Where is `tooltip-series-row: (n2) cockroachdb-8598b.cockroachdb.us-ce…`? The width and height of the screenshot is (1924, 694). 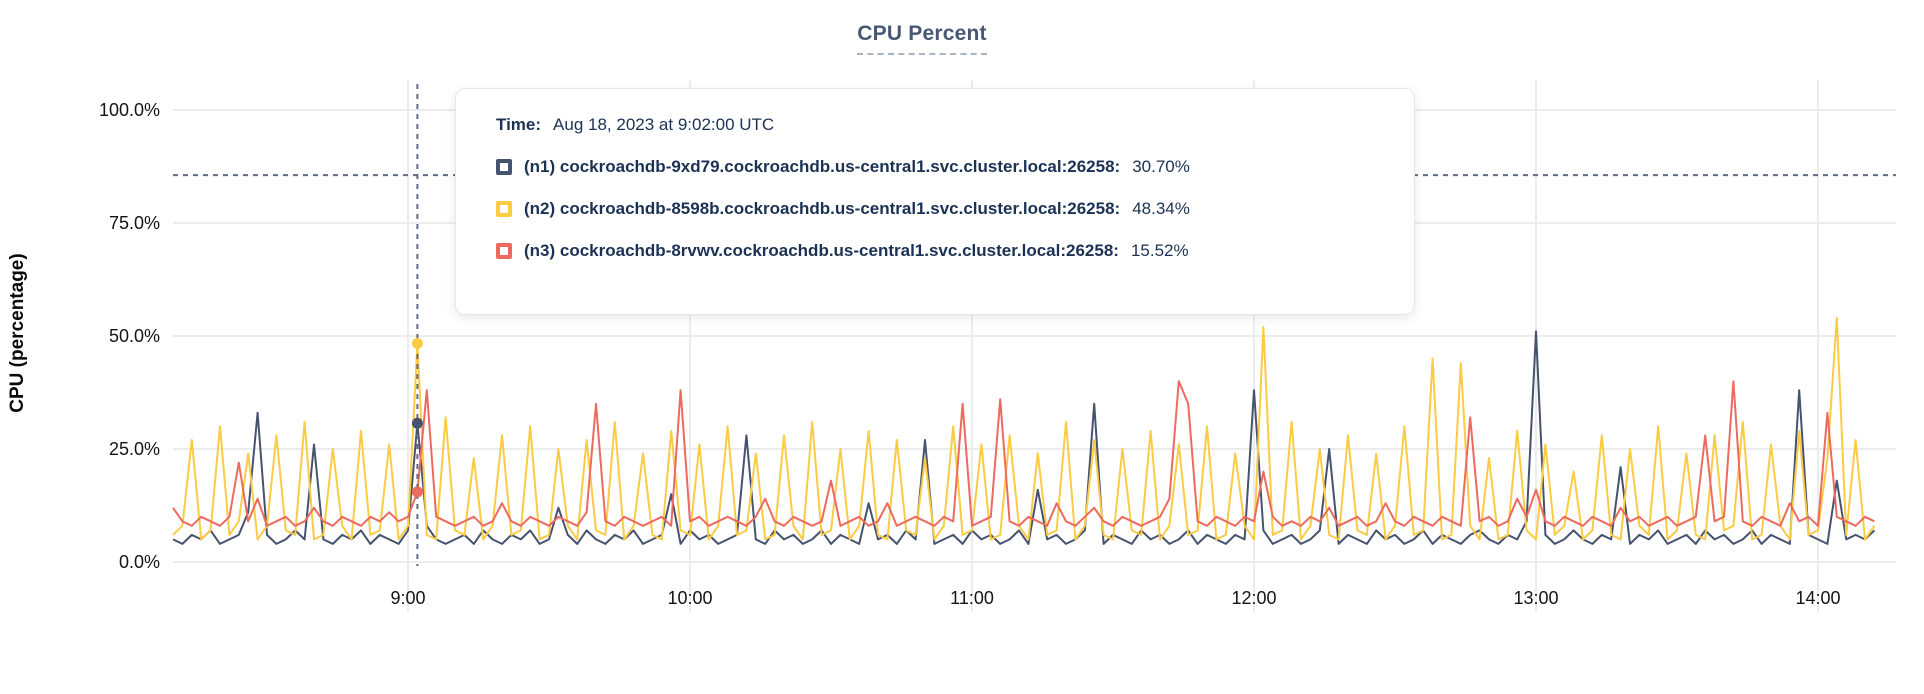
tooltip-series-row: (n2) cockroachdb-8598b.cockroachdb.us-ce… is located at coordinates (940, 209).